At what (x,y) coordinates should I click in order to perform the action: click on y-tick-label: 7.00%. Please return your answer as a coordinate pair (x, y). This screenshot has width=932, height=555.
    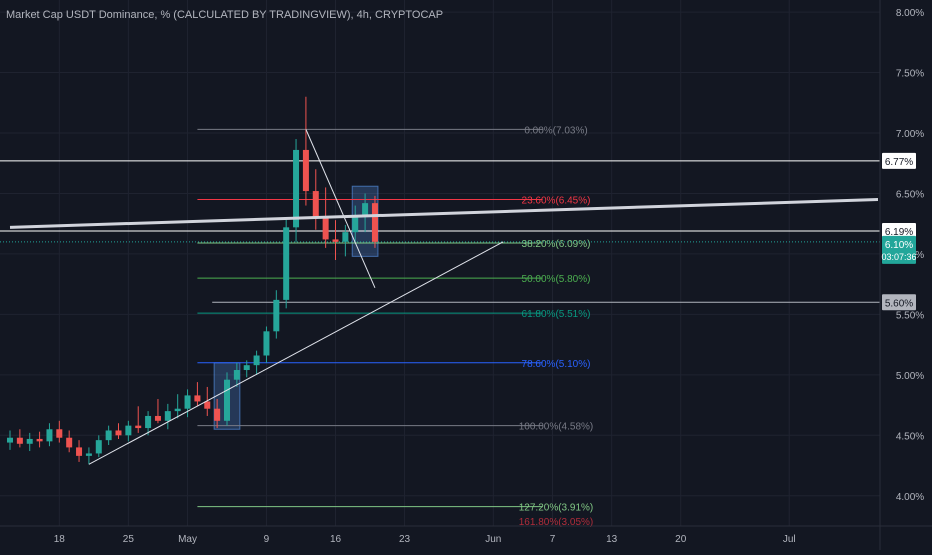
    Looking at the image, I should click on (910, 134).